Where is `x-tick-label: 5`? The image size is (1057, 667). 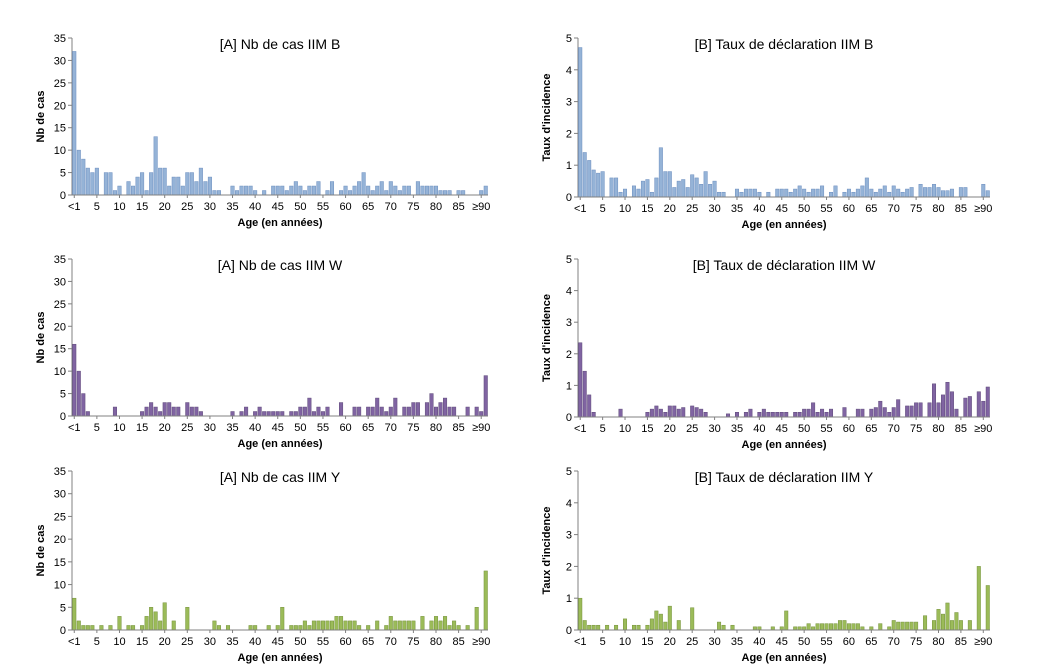 x-tick-label: 5 is located at coordinates (603, 209).